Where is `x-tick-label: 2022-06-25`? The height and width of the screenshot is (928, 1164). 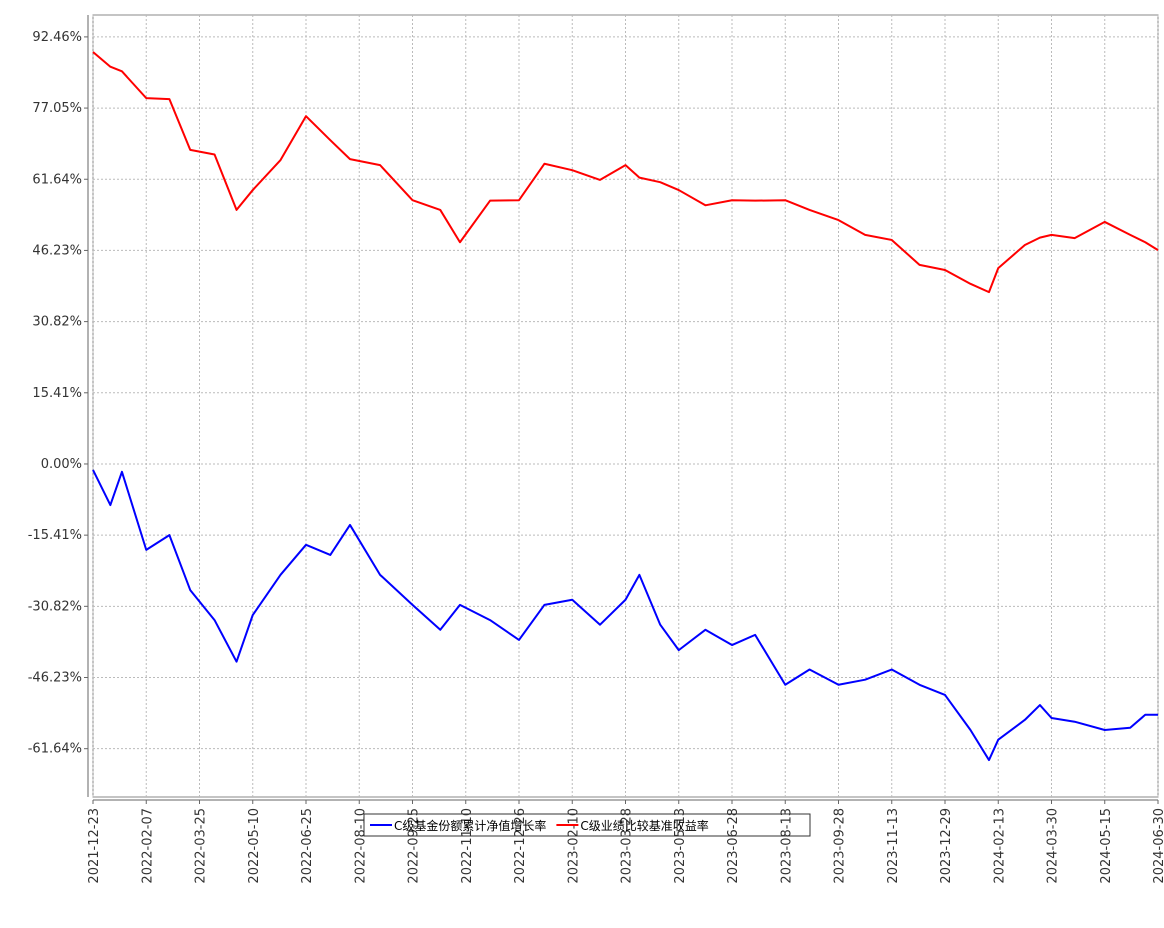
x-tick-label: 2022-06-25 is located at coordinates (307, 846).